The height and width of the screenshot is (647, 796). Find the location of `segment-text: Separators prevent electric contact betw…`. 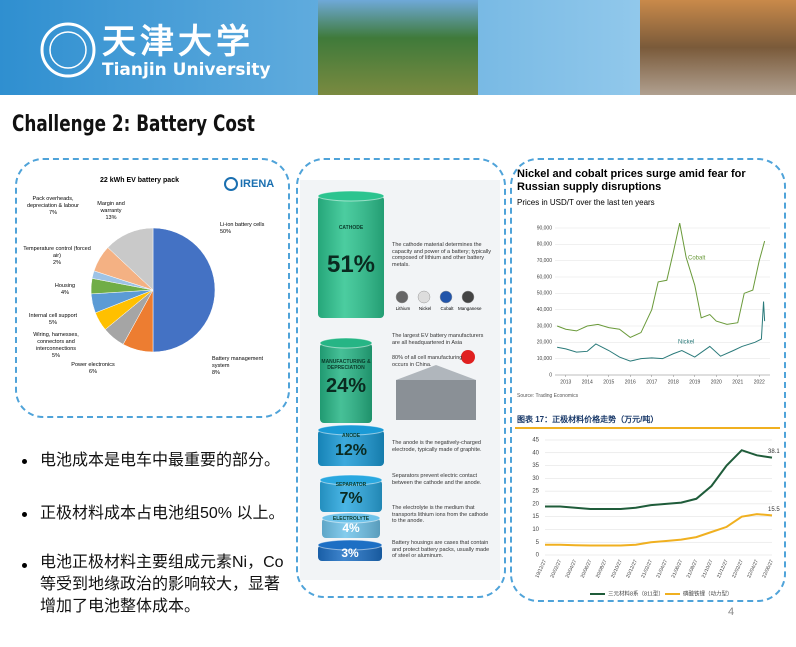

segment-text: Separators prevent electric contact betw… is located at coordinates (437, 479).